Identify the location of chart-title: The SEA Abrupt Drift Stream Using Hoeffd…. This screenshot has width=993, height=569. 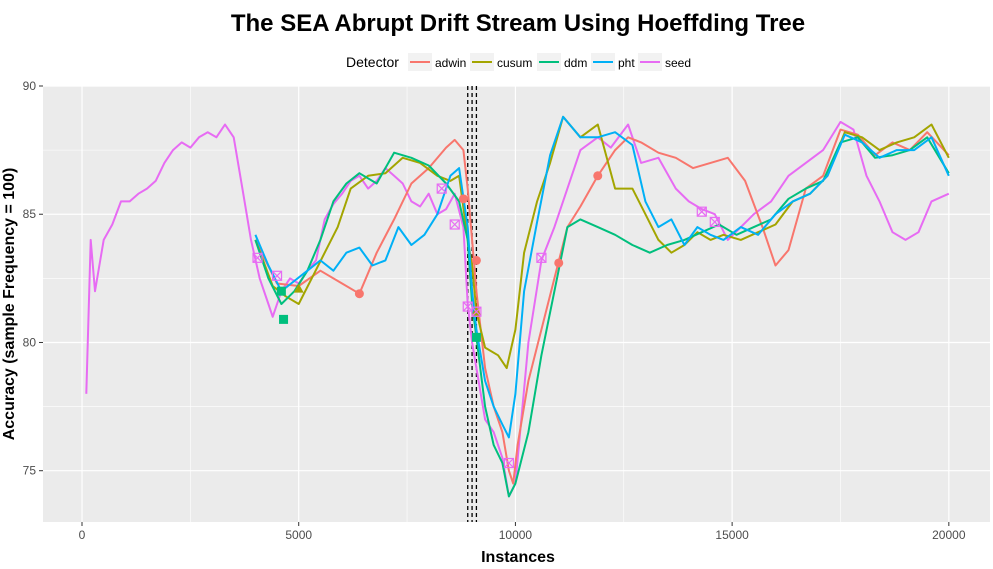
(518, 23).